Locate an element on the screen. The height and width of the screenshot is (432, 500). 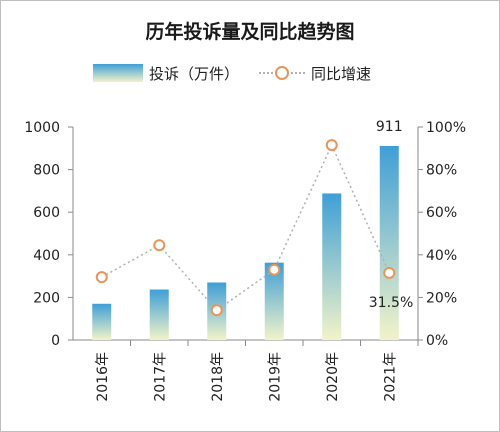
y-tick-label-left: 0 is located at coordinates (55, 341).